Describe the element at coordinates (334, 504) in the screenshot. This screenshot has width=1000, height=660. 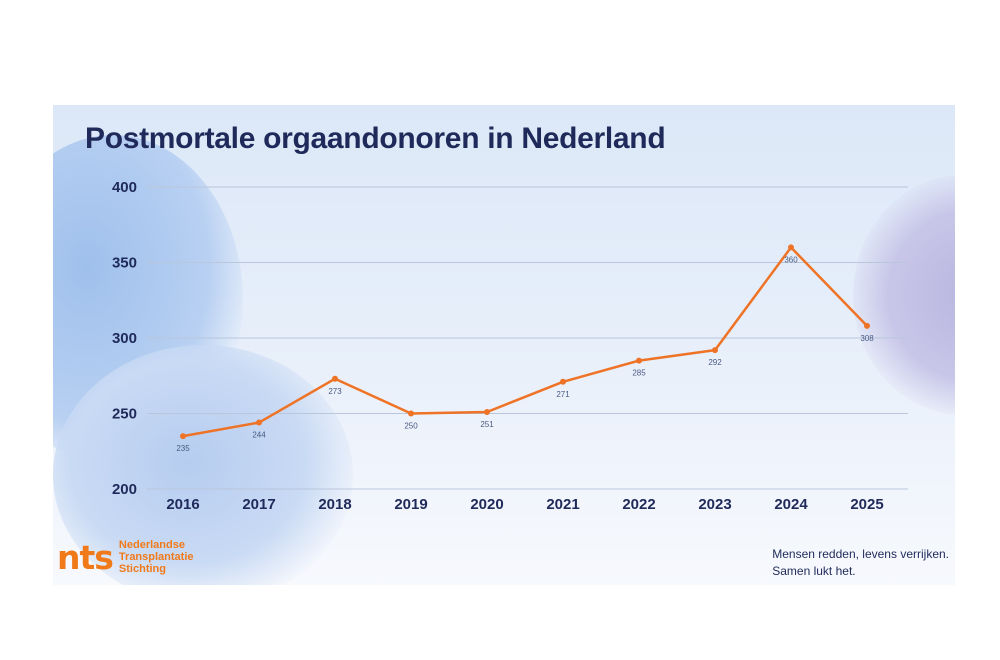
I see `x-tick-label: 2018` at that location.